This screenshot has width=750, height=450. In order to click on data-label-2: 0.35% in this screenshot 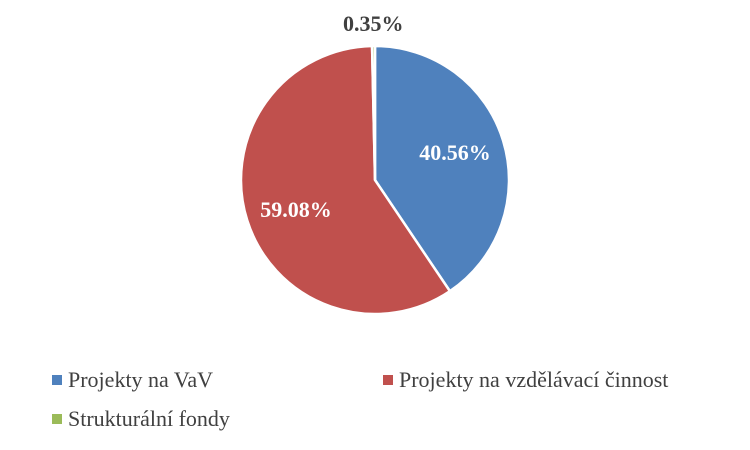, I will do `click(373, 23)`.